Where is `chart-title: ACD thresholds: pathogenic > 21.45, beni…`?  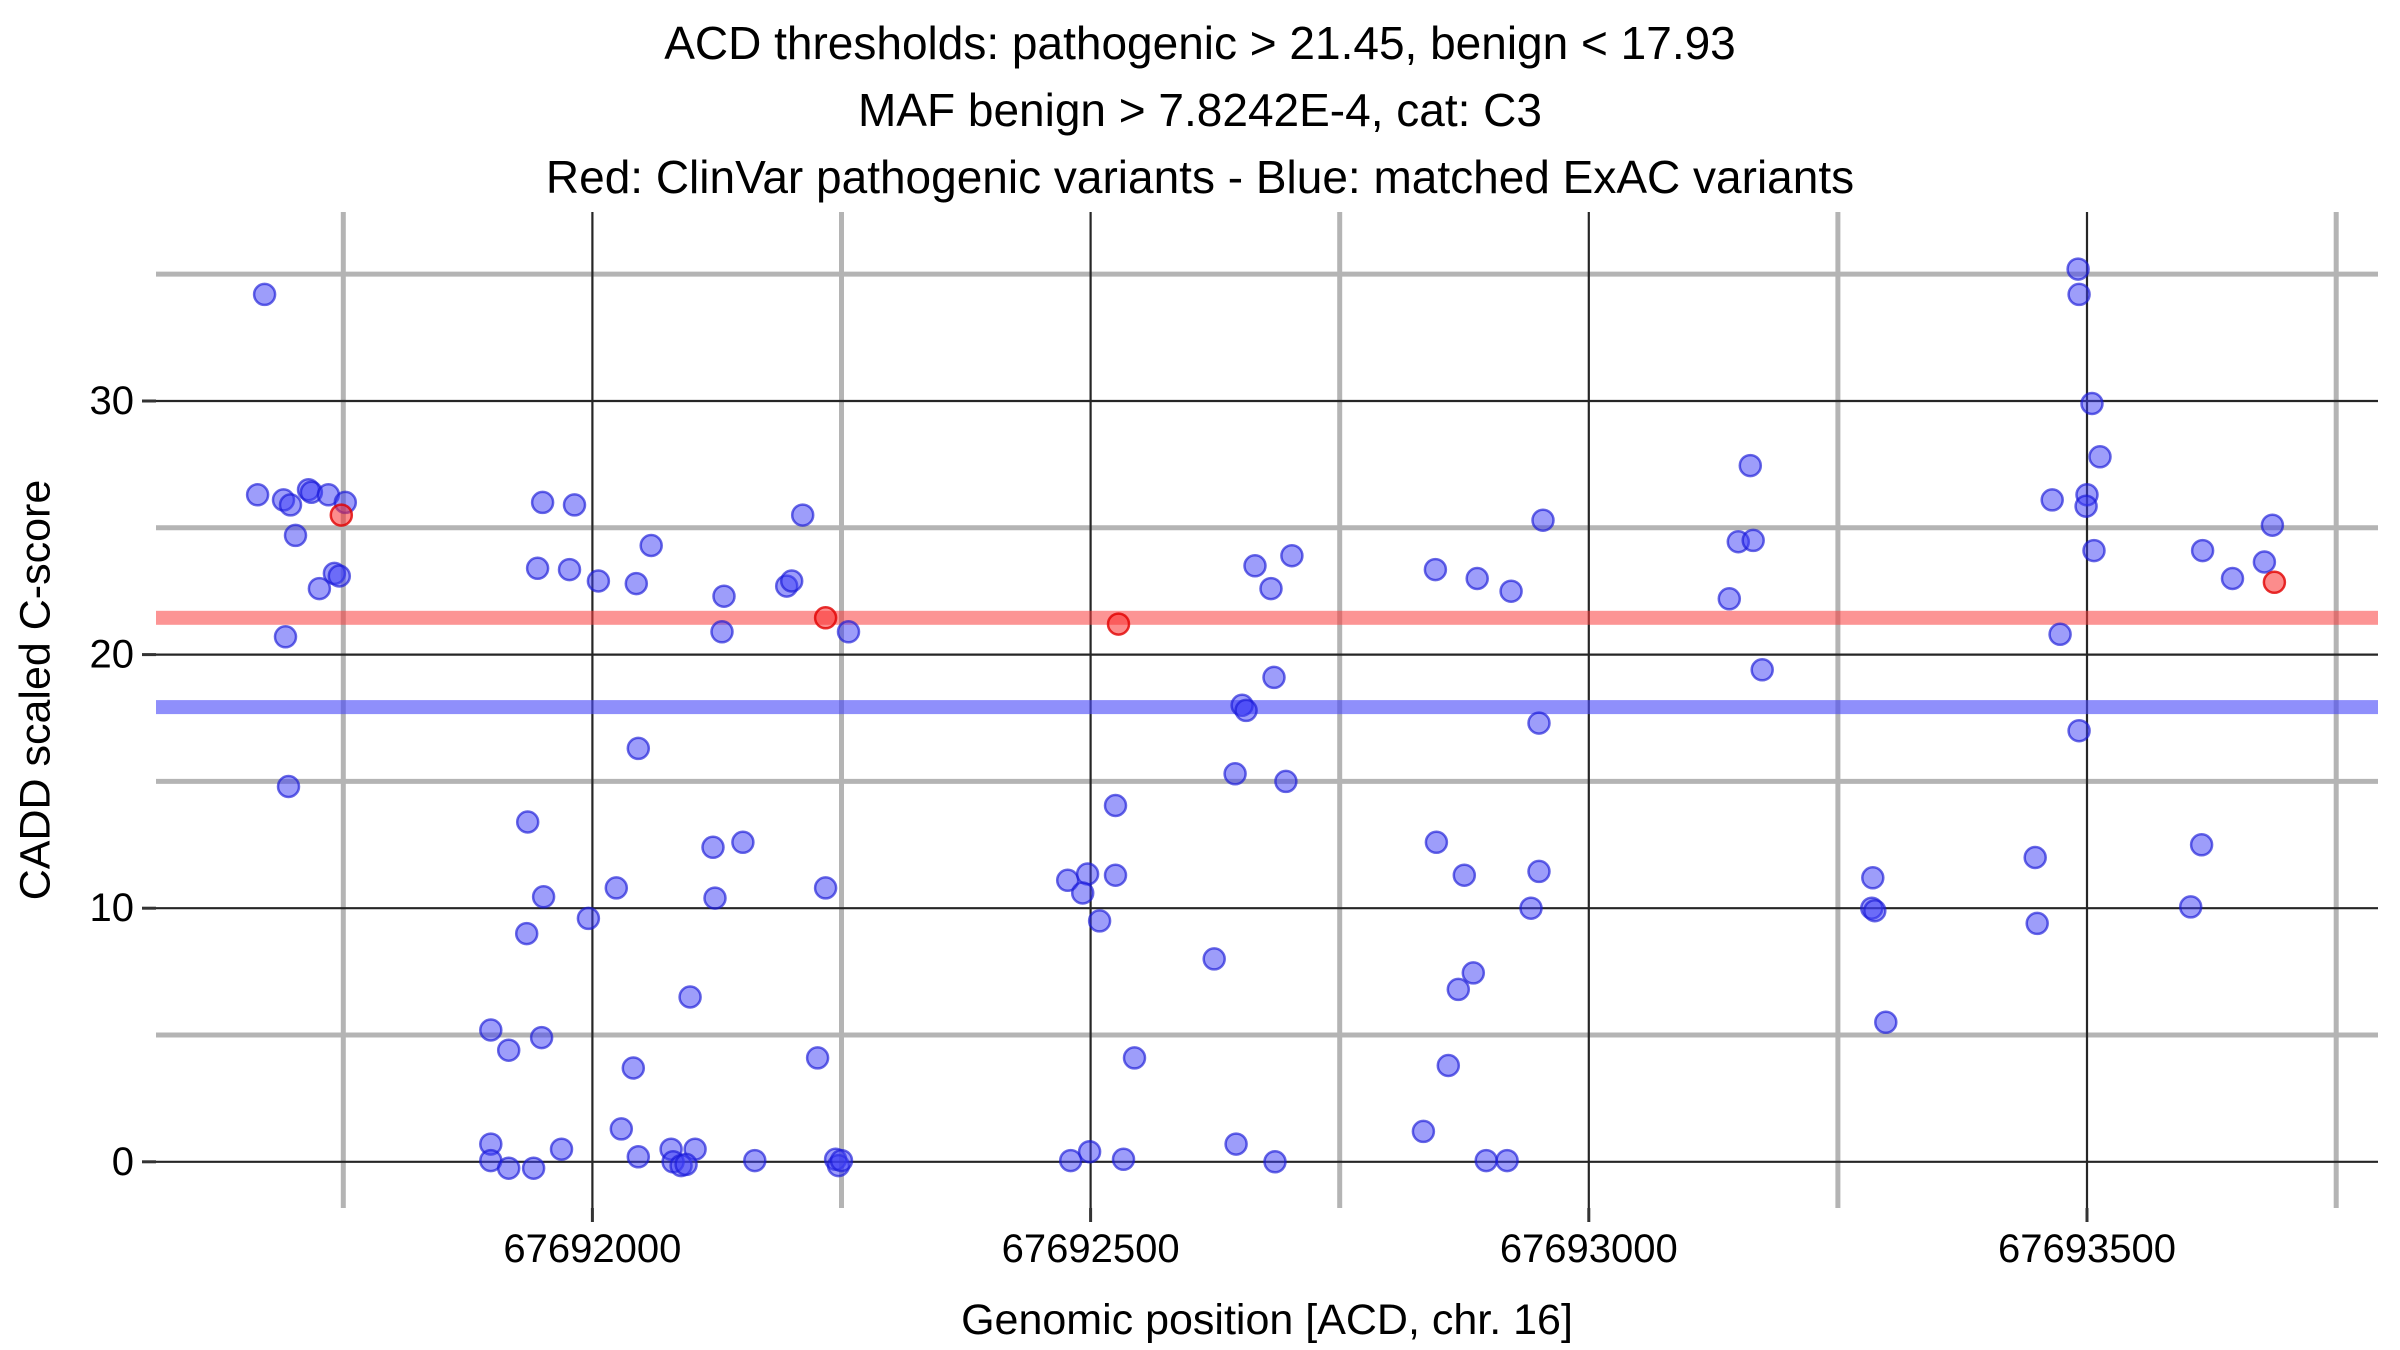
chart-title: ACD thresholds: pathogenic > 21.45, beni… is located at coordinates (1200, 110).